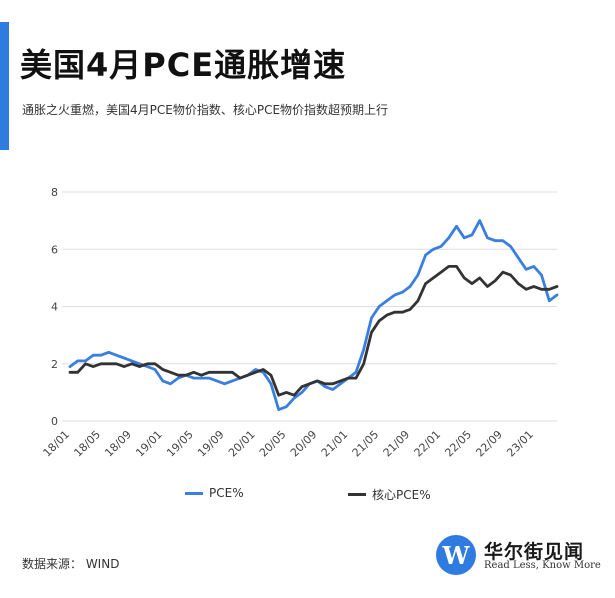 Image resolution: width=615 pixels, height=598 pixels. What do you see at coordinates (458, 444) in the screenshot?
I see `x-tick-label: 22/05` at bounding box center [458, 444].